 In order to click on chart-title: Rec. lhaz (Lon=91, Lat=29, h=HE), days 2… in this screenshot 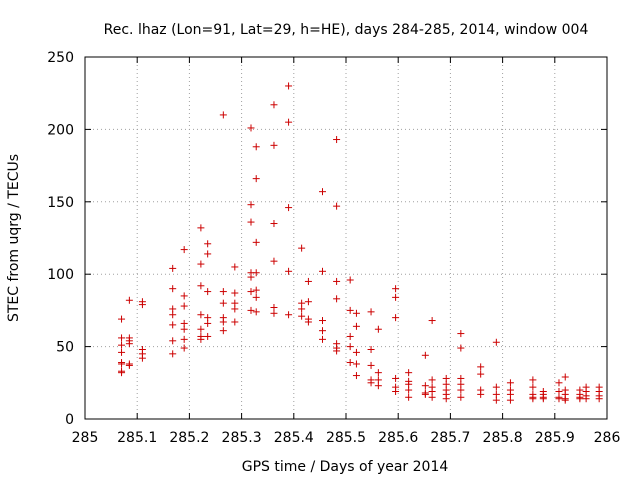, I will do `click(346, 30)`.